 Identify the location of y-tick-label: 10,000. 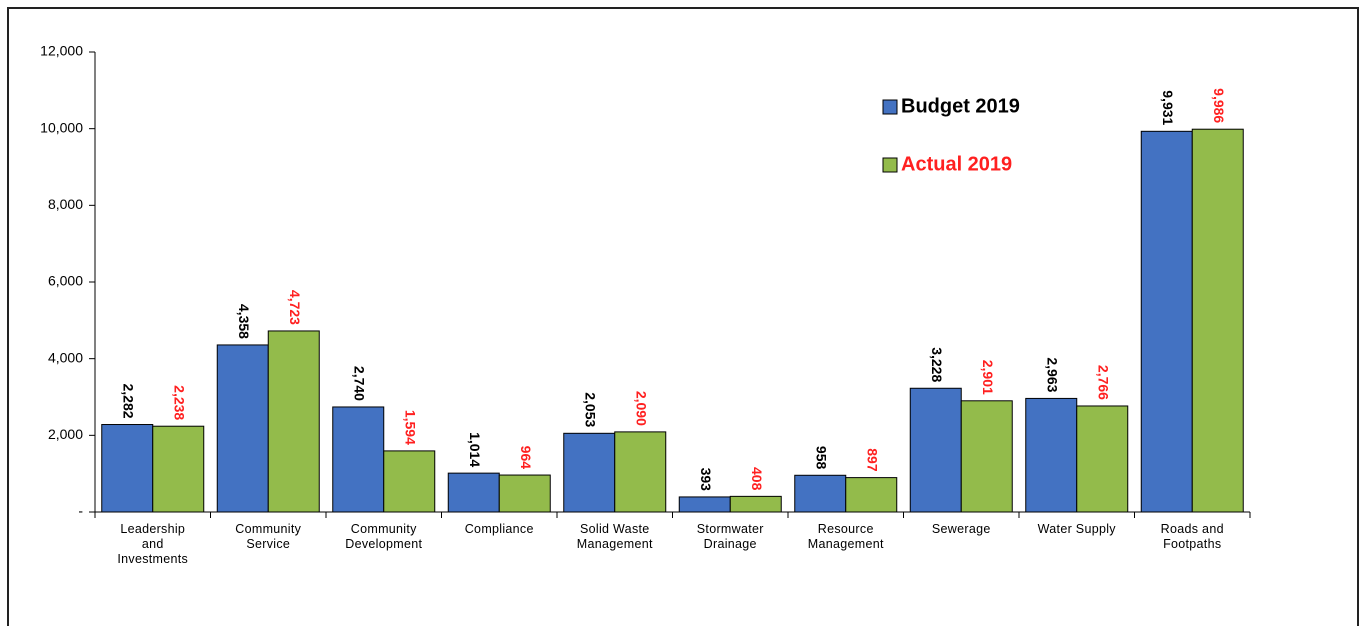
(61, 127).